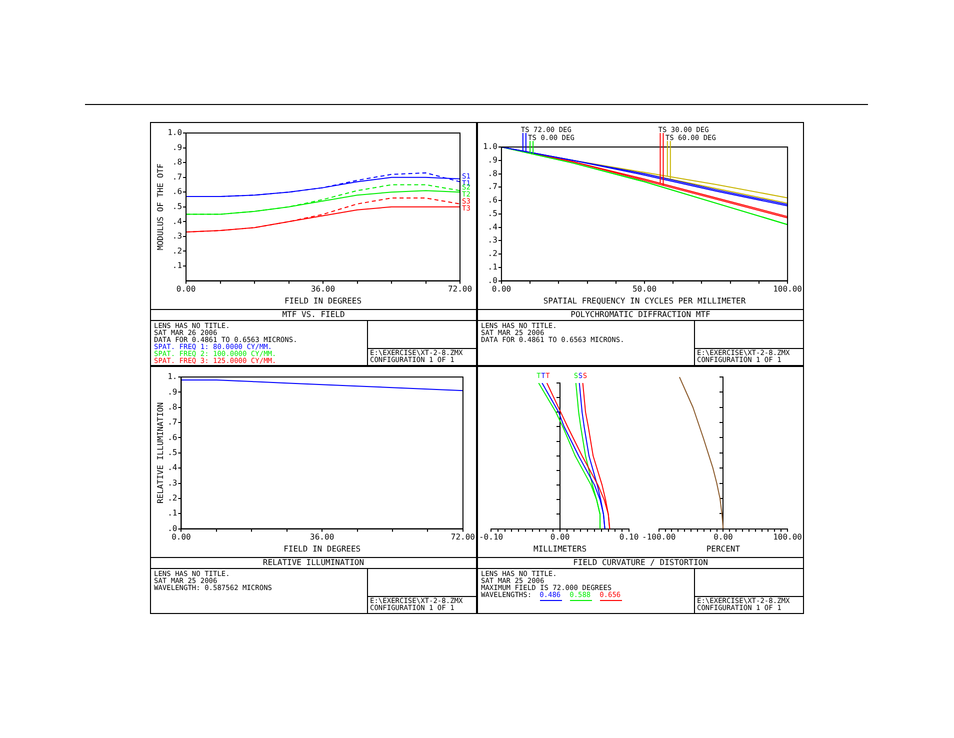 Image resolution: width=954 pixels, height=738 pixels. What do you see at coordinates (723, 549) in the screenshot?
I see `x-axis-title: PERCENT` at bounding box center [723, 549].